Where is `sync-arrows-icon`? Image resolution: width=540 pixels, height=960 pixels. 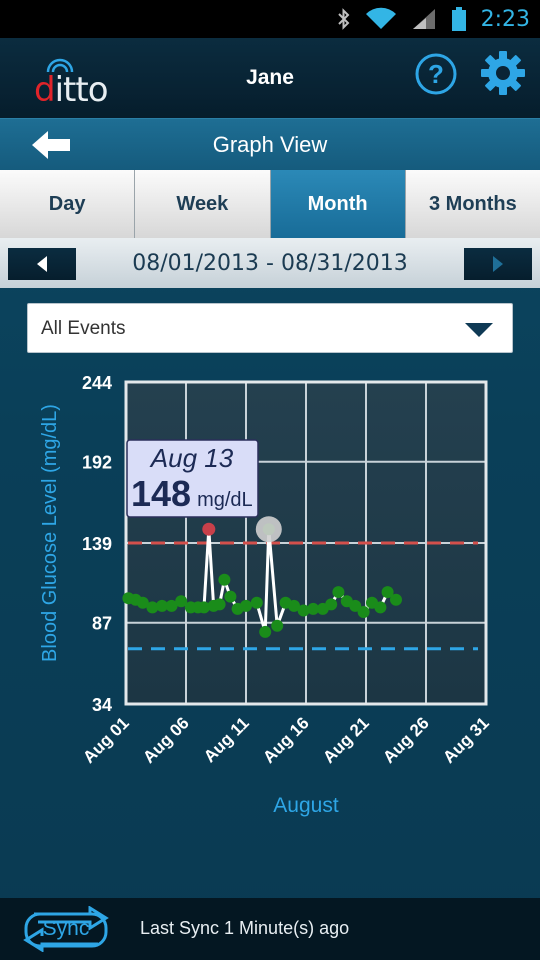 sync-arrows-icon is located at coordinates (66, 929).